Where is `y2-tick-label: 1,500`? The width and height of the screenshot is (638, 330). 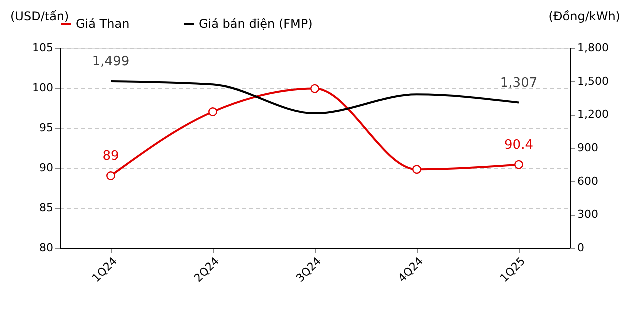 y2-tick-label: 1,500 is located at coordinates (593, 81).